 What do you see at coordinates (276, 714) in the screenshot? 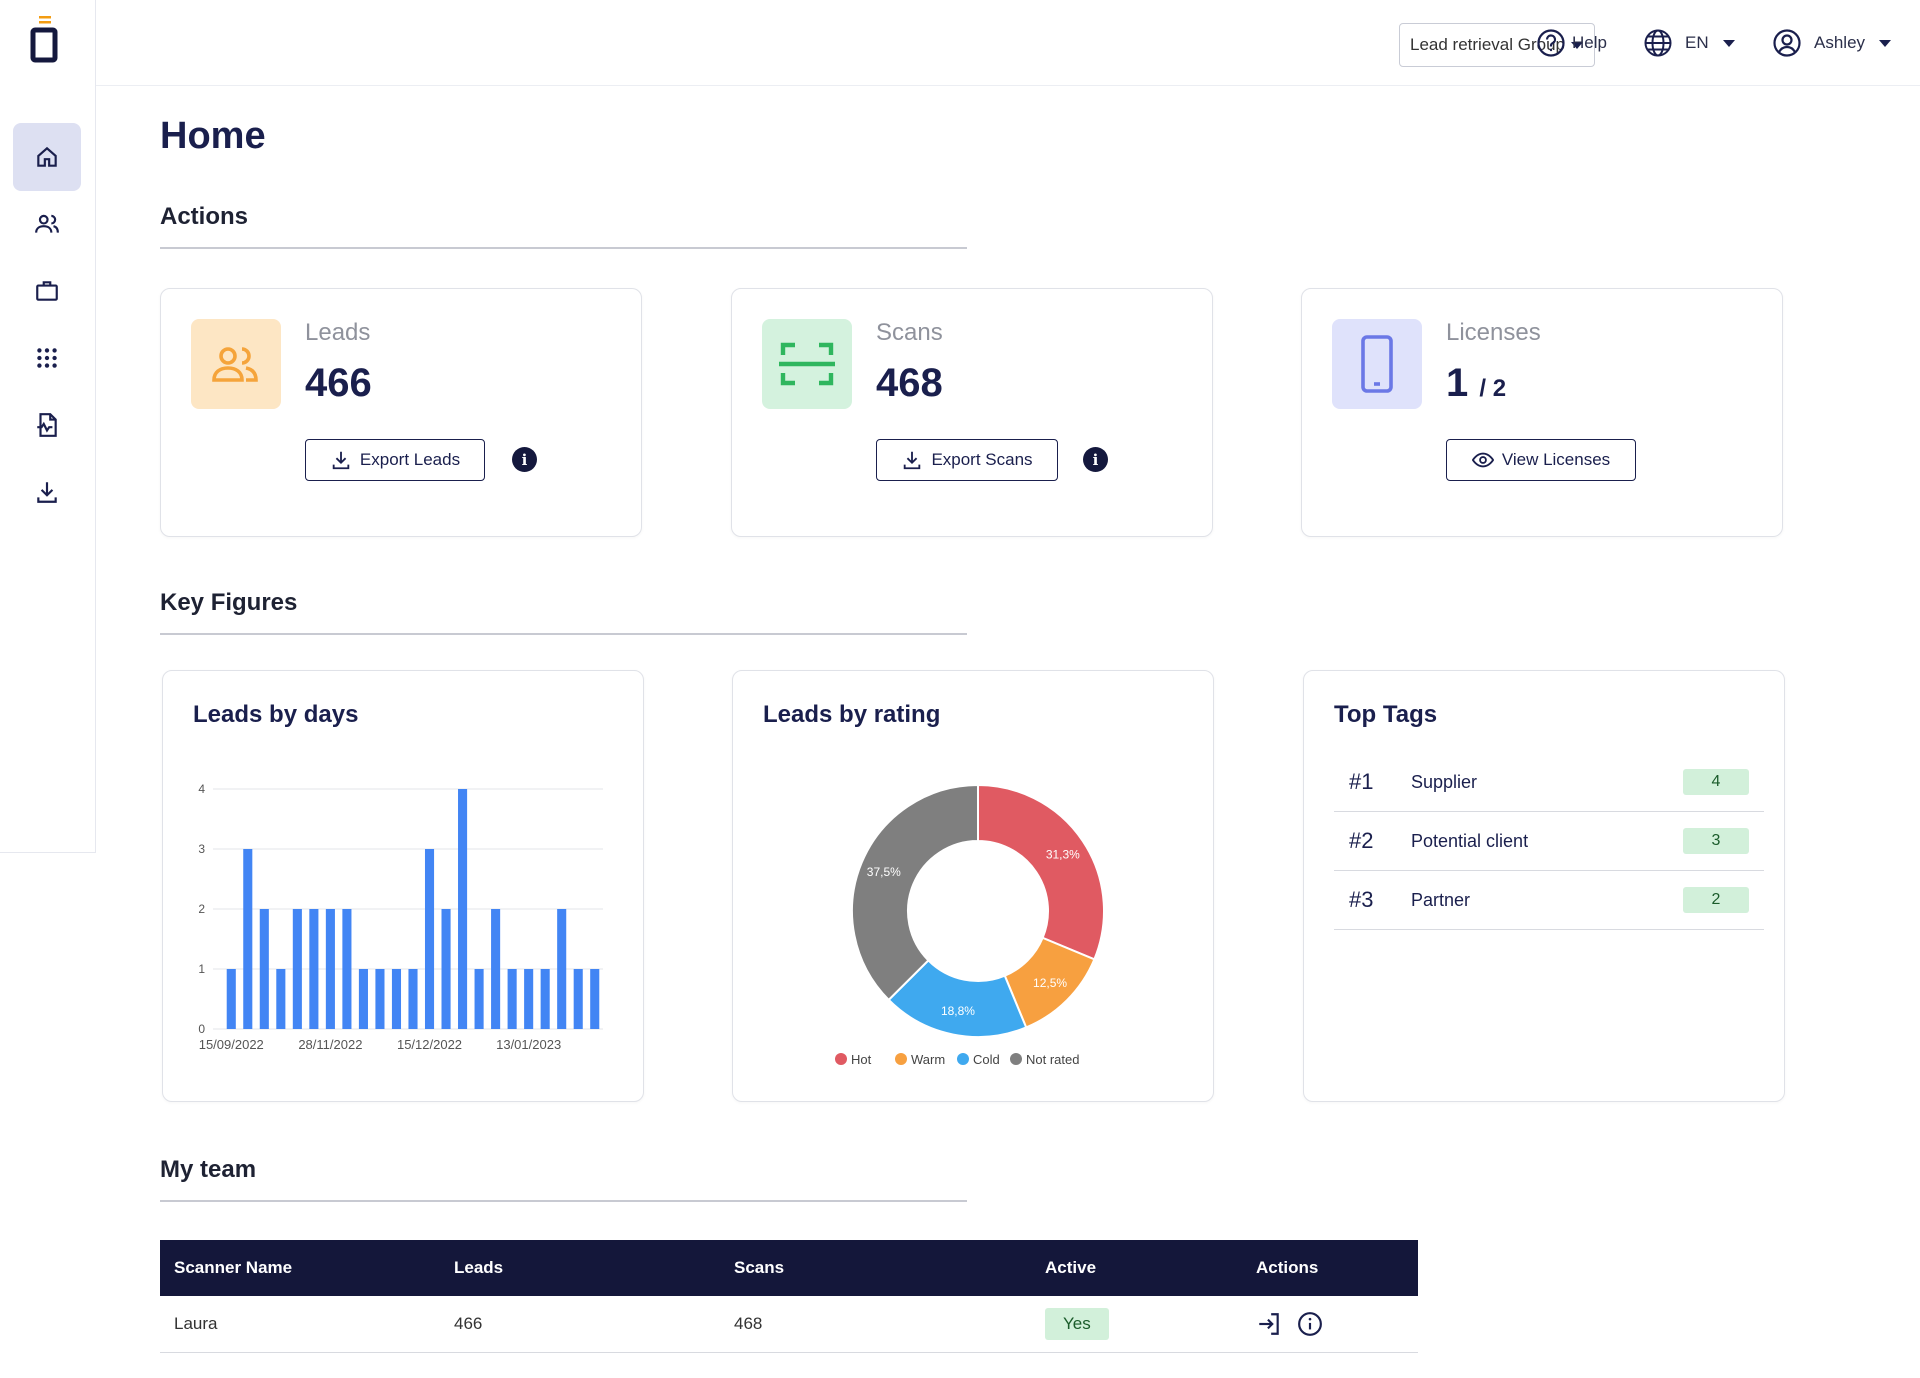
I see `leads-by-days-title: Leads by days` at bounding box center [276, 714].